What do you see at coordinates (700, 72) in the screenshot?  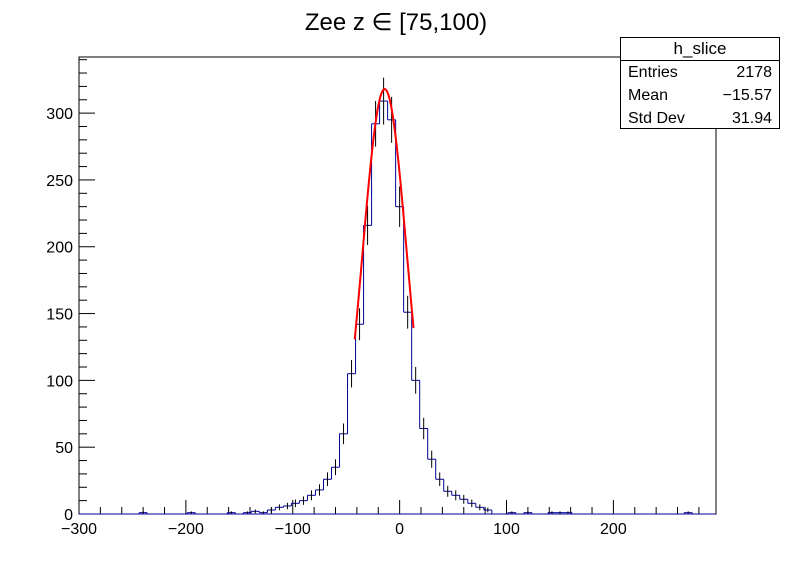 I see `stats-row-entries: Entries 2178` at bounding box center [700, 72].